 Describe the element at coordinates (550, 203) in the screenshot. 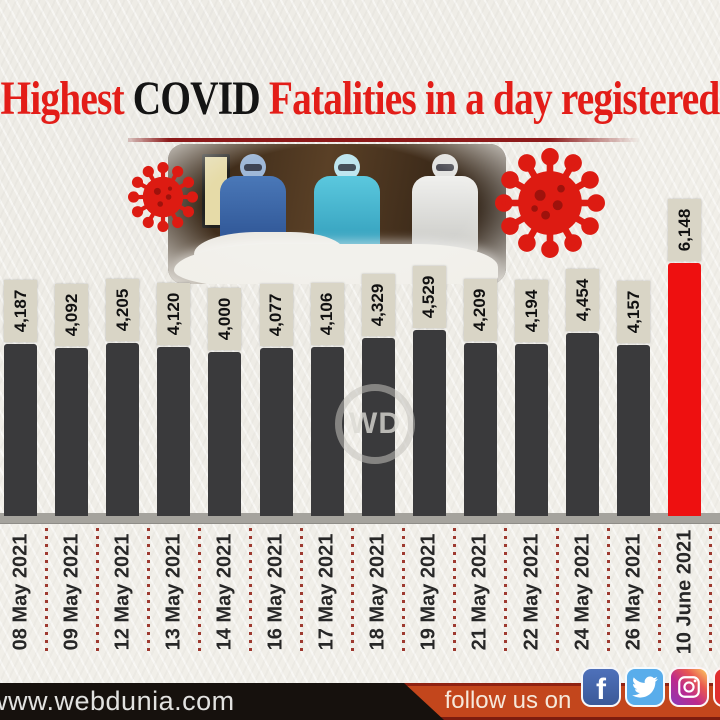

I see `coronavirus-icon-right` at that location.